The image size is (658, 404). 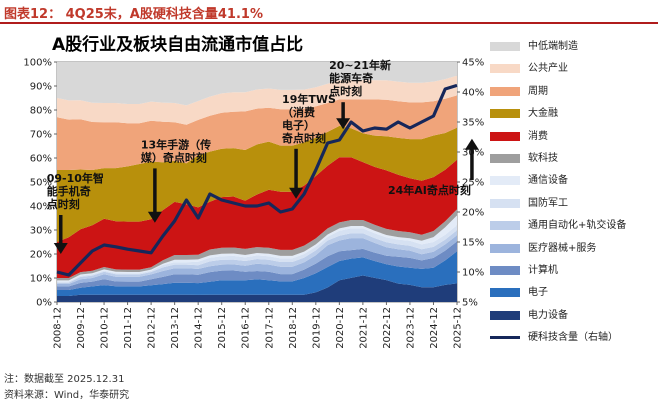 I want to click on x-axis-tick-label: 2015-12, so click(x=222, y=328).